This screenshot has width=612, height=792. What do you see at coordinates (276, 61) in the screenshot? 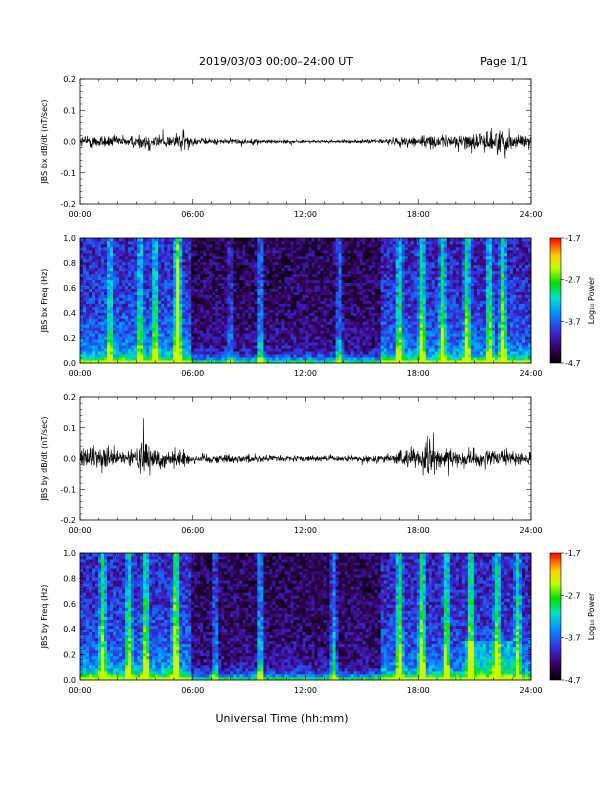
I see `page-title: 2019/03/03 00:00–24:00 UT` at bounding box center [276, 61].